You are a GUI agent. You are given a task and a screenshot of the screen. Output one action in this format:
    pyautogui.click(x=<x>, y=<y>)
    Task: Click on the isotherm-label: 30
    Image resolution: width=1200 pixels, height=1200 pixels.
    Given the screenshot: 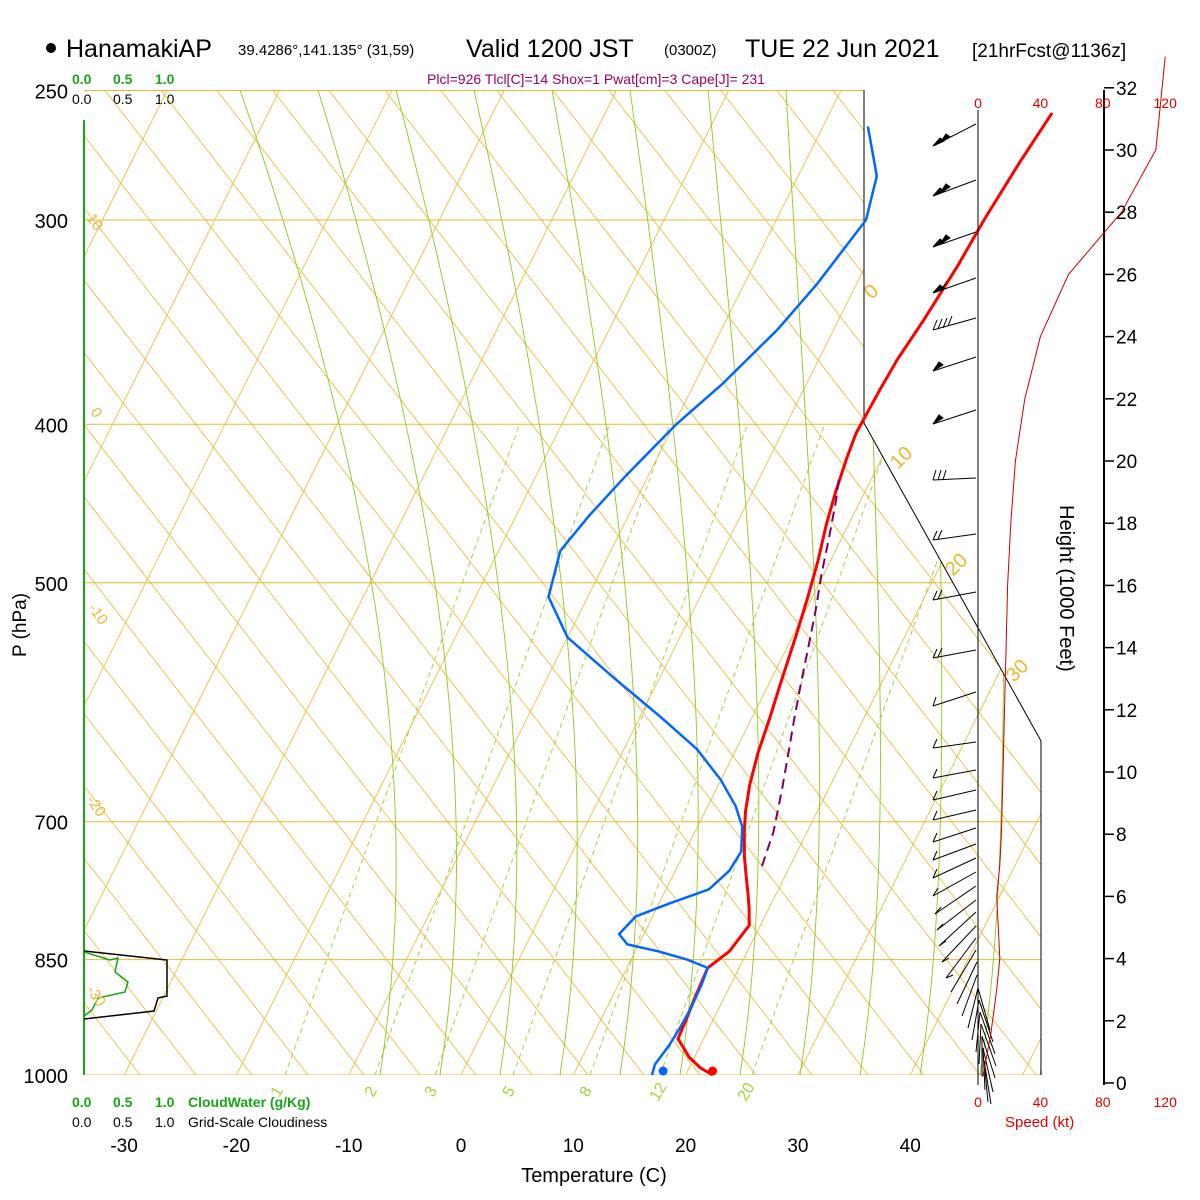 What is the action you would take?
    pyautogui.click(x=1017, y=670)
    